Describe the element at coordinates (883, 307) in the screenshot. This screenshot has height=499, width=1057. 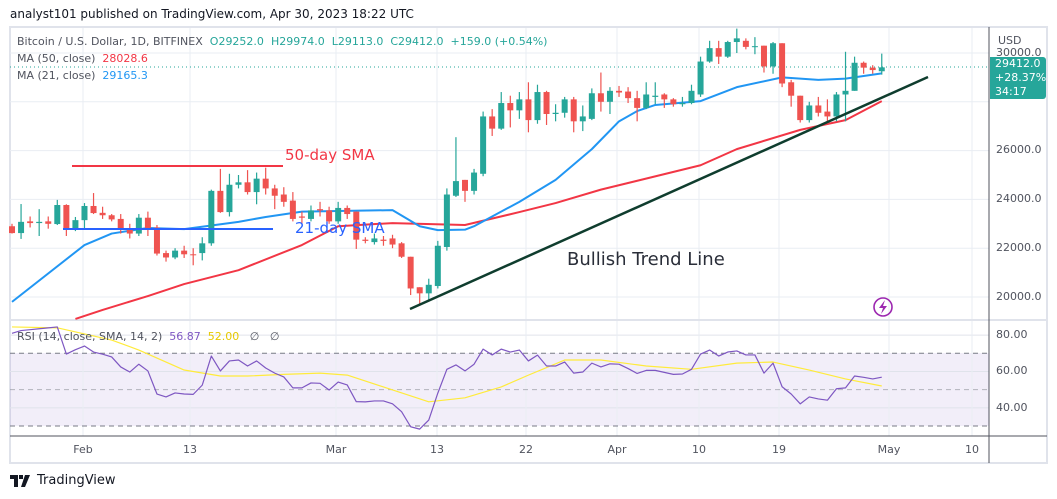
I see `lightning-icon` at that location.